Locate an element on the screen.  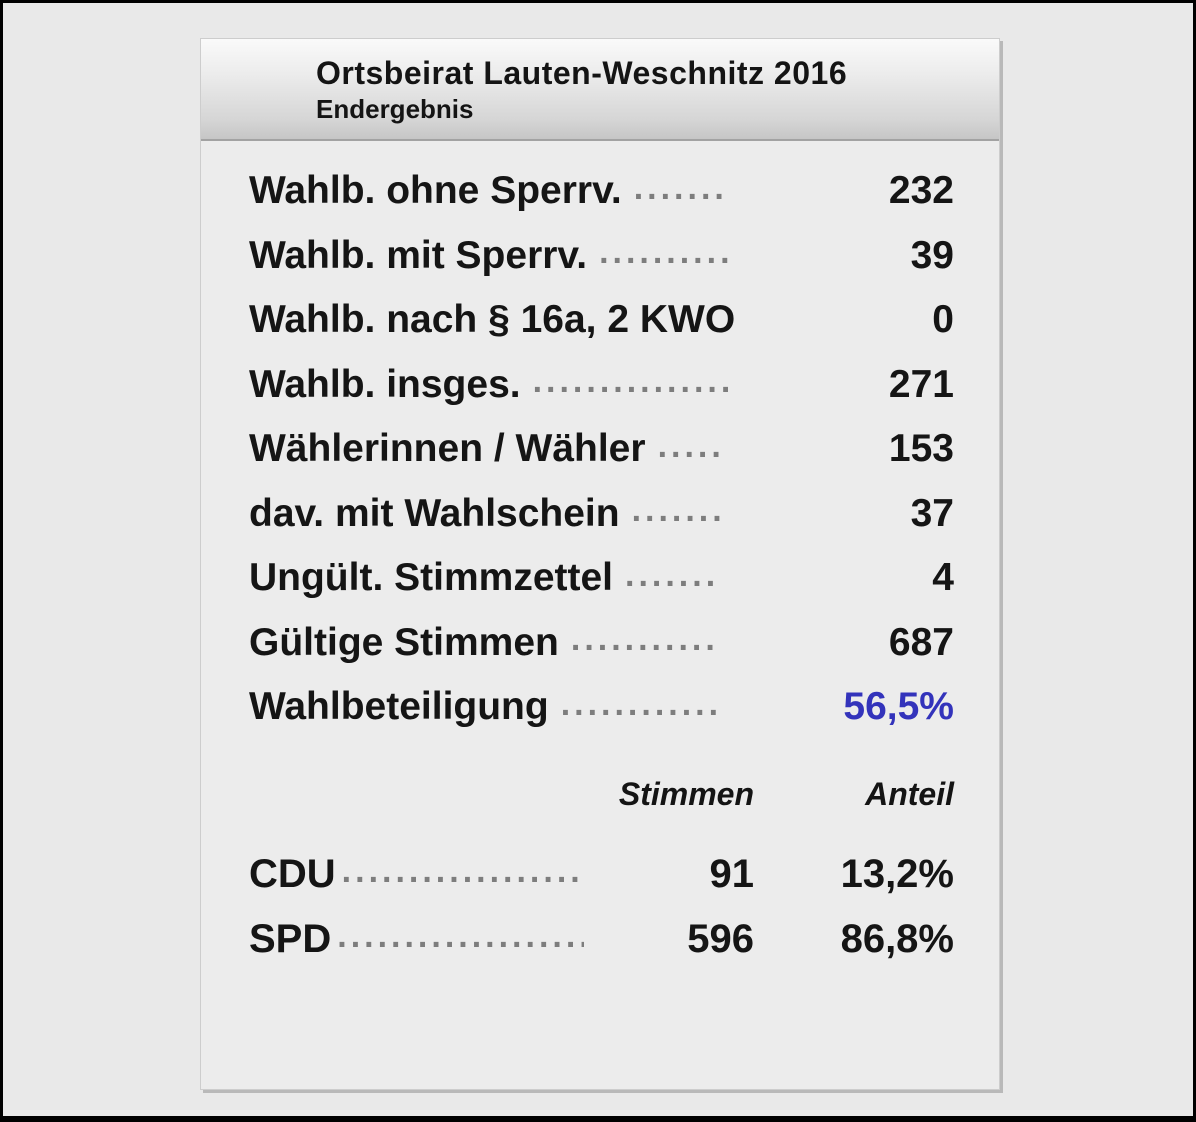
stat-row-turnout: Wahlbeteiligung ............ 56,5% is located at coordinates (601, 707).